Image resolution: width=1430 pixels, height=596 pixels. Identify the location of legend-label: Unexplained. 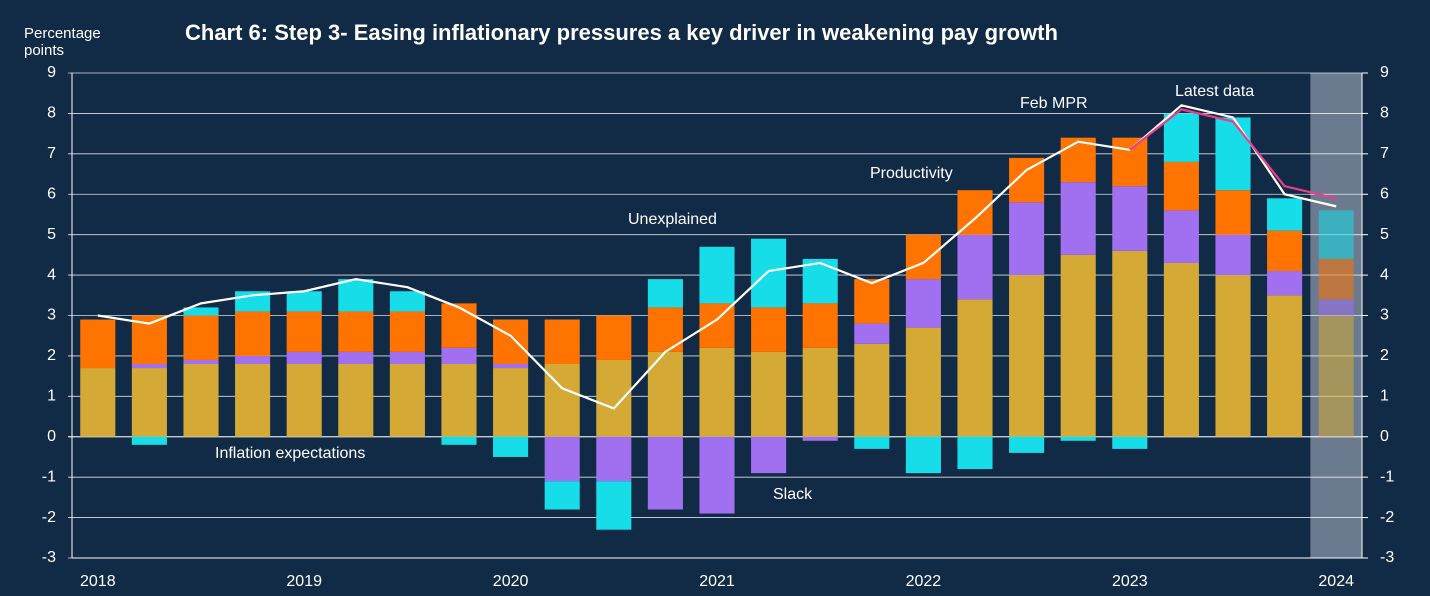
(672, 219).